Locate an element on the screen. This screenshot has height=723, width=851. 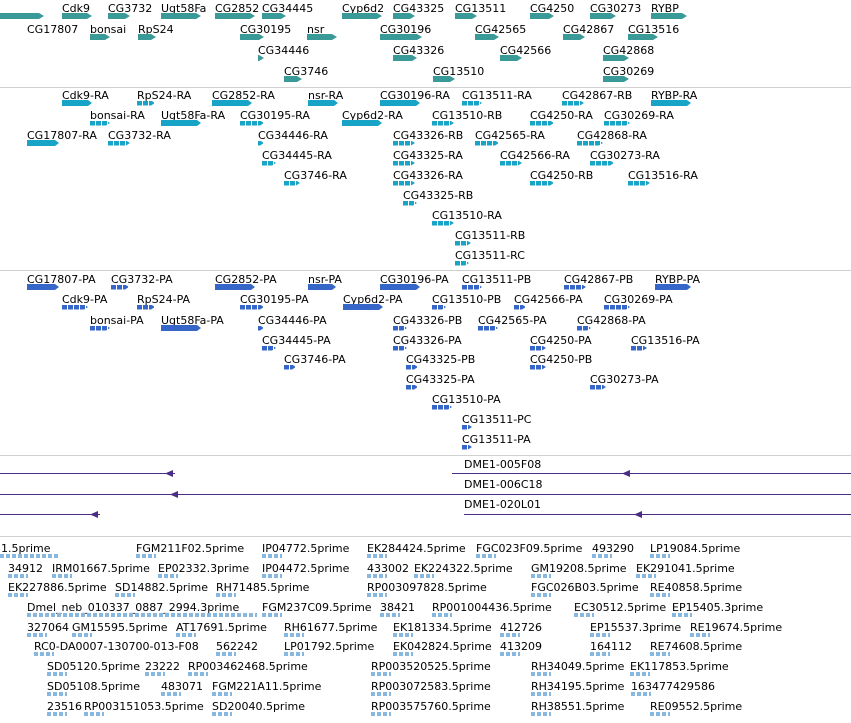
feature-label: CG43325 is located at coordinates (419, 8).